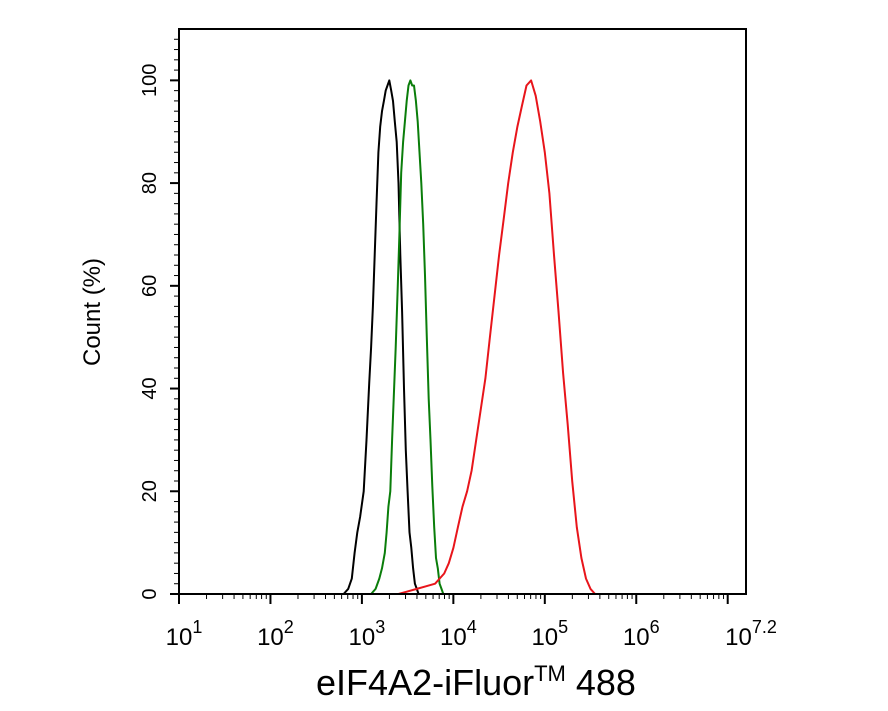 The width and height of the screenshot is (888, 711). I want to click on x-tick-label: 10³, so click(367, 634).